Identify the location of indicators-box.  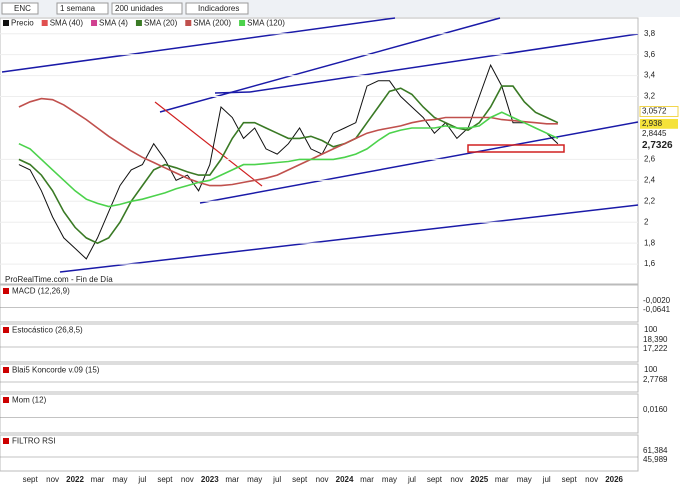
(217, 8).